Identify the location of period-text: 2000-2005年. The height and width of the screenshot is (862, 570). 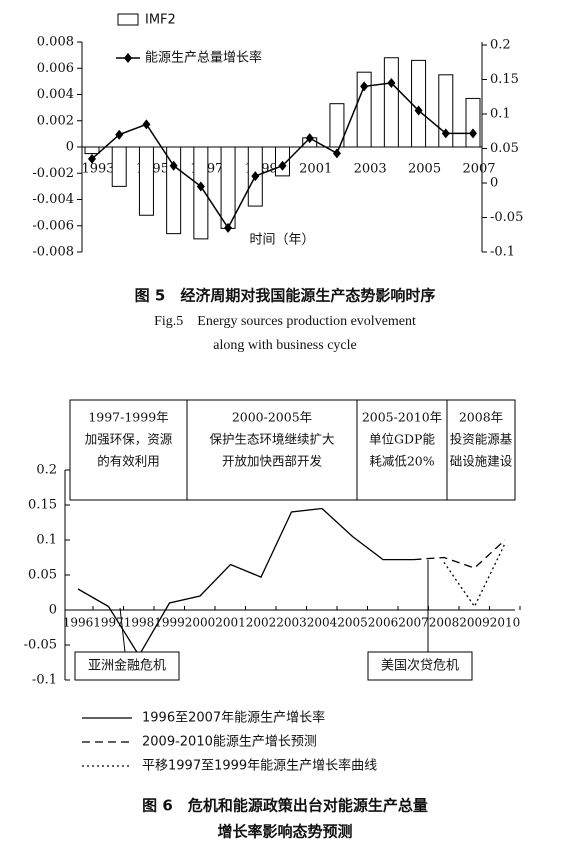
(272, 417).